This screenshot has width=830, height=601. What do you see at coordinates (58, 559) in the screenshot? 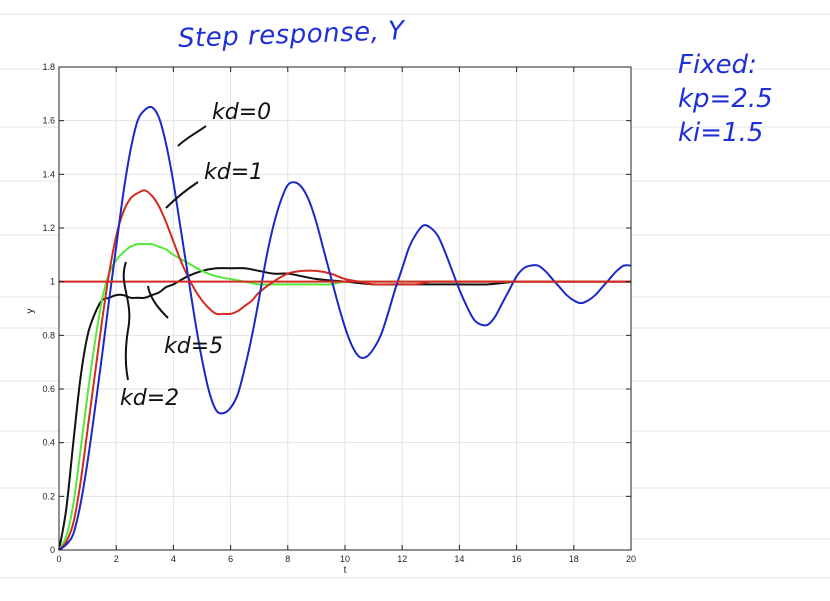
I see `x-tick-label: 0` at bounding box center [58, 559].